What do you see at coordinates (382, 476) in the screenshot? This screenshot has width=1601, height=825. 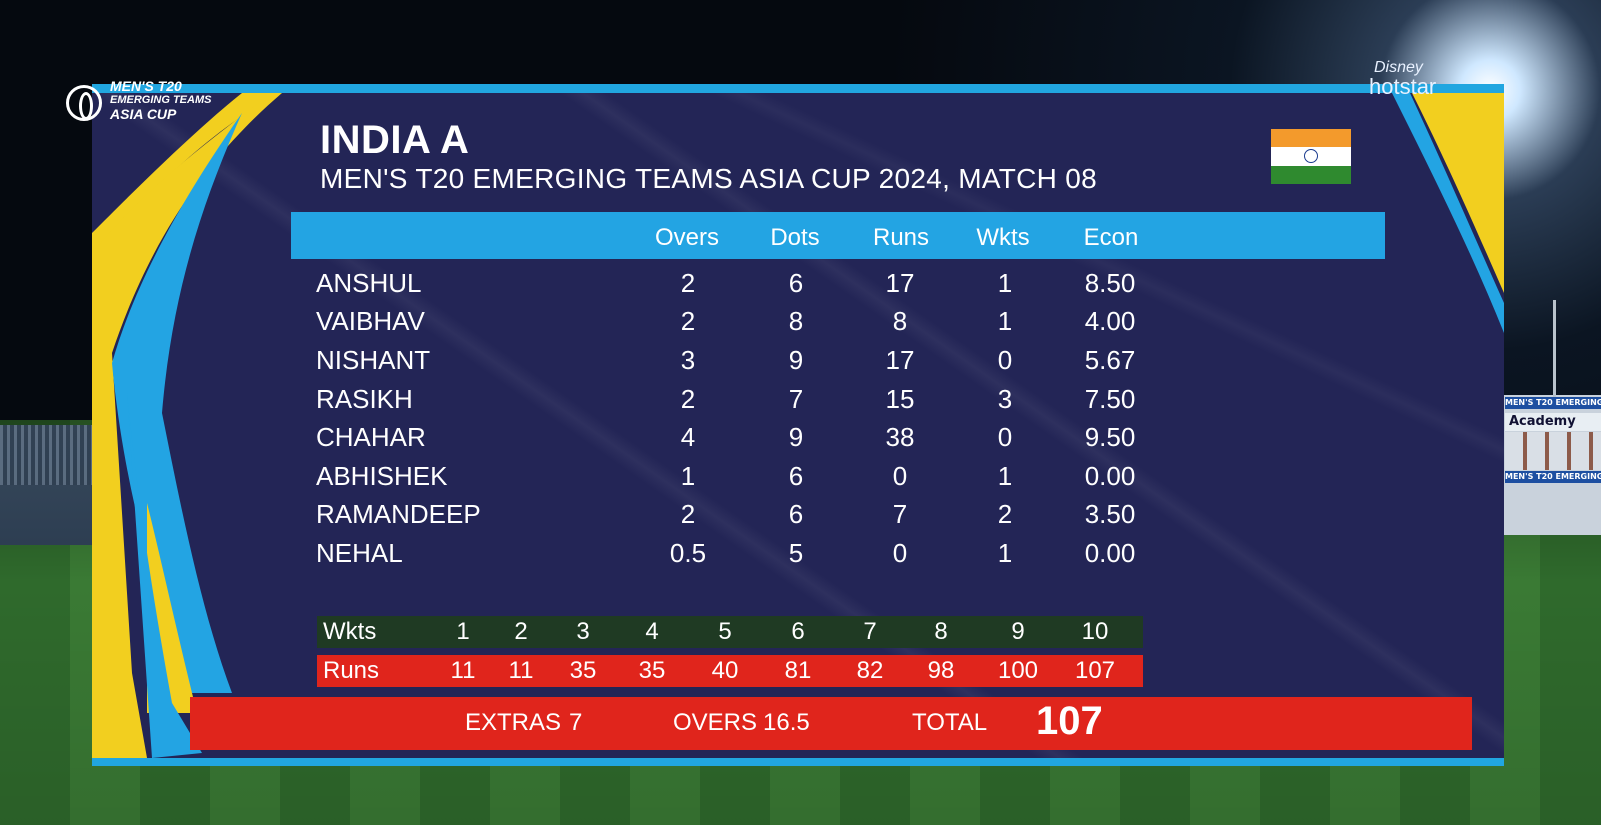 I see `bowler-name: ABHISHEK` at bounding box center [382, 476].